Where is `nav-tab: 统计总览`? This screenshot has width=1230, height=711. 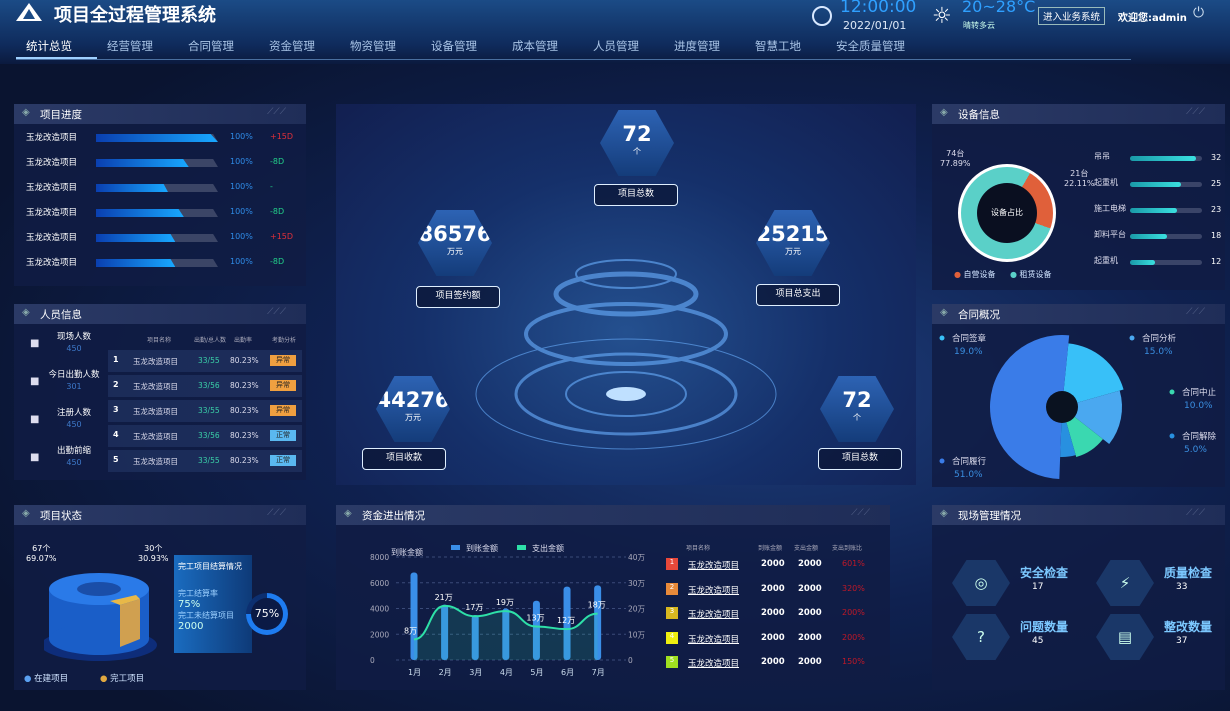
nav-tab: 统计总览 is located at coordinates (56, 48).